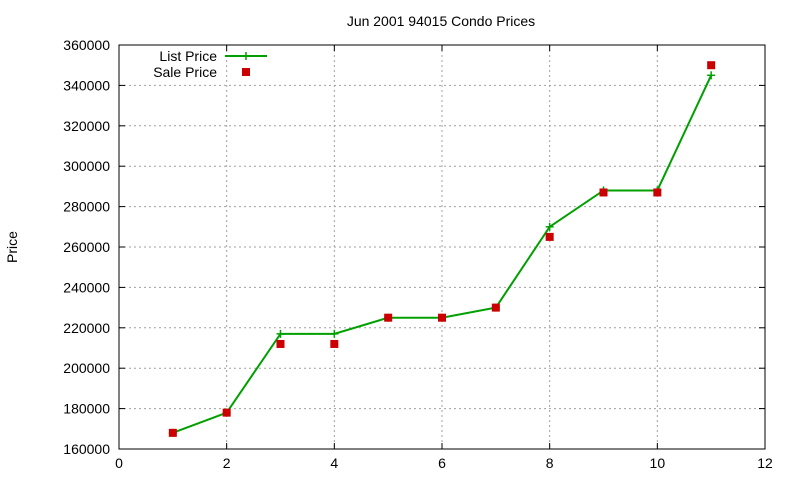 The image size is (800, 480). Describe the element at coordinates (119, 463) in the screenshot. I see `x-tick-label: 0` at that location.